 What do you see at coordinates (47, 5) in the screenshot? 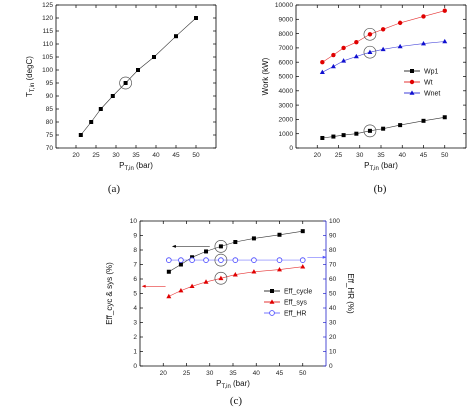
I see `y-tick-label: 125` at bounding box center [47, 5].